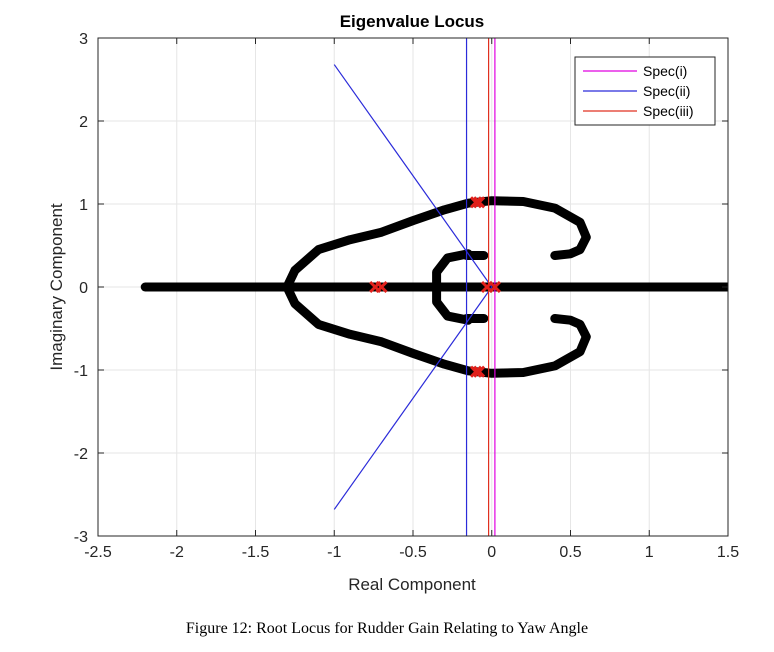 This screenshot has width=774, height=652. I want to click on x-tick-label: -2.5, so click(98, 552).